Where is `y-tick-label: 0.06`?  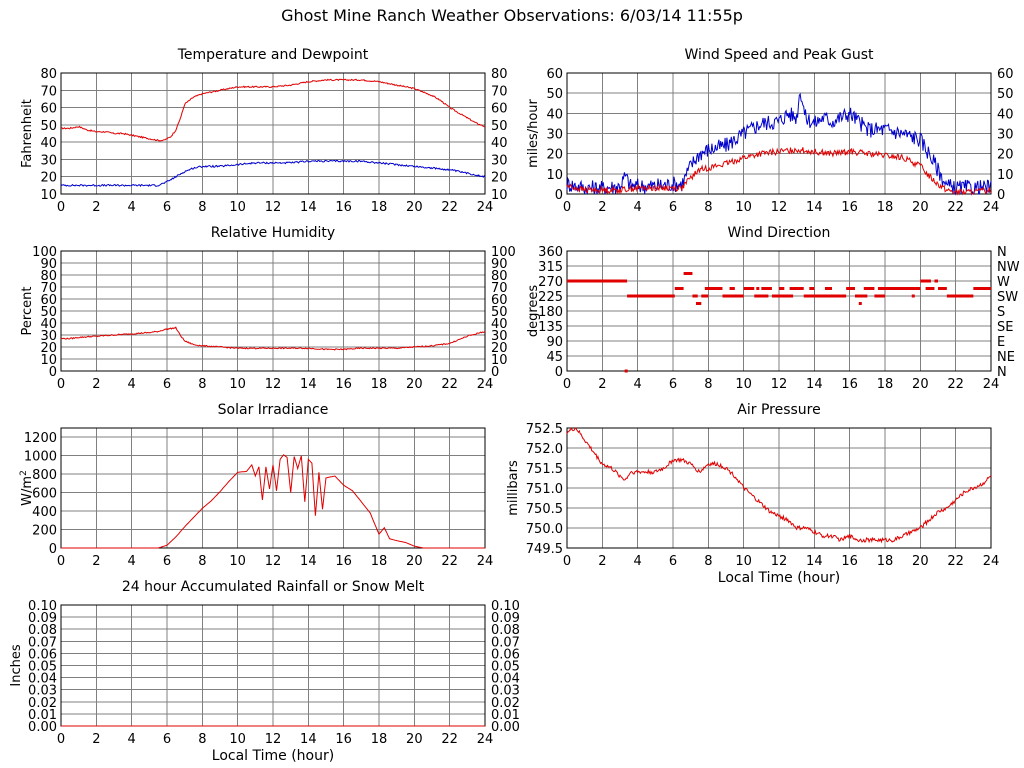
y-tick-label: 0.06 is located at coordinates (42, 654).